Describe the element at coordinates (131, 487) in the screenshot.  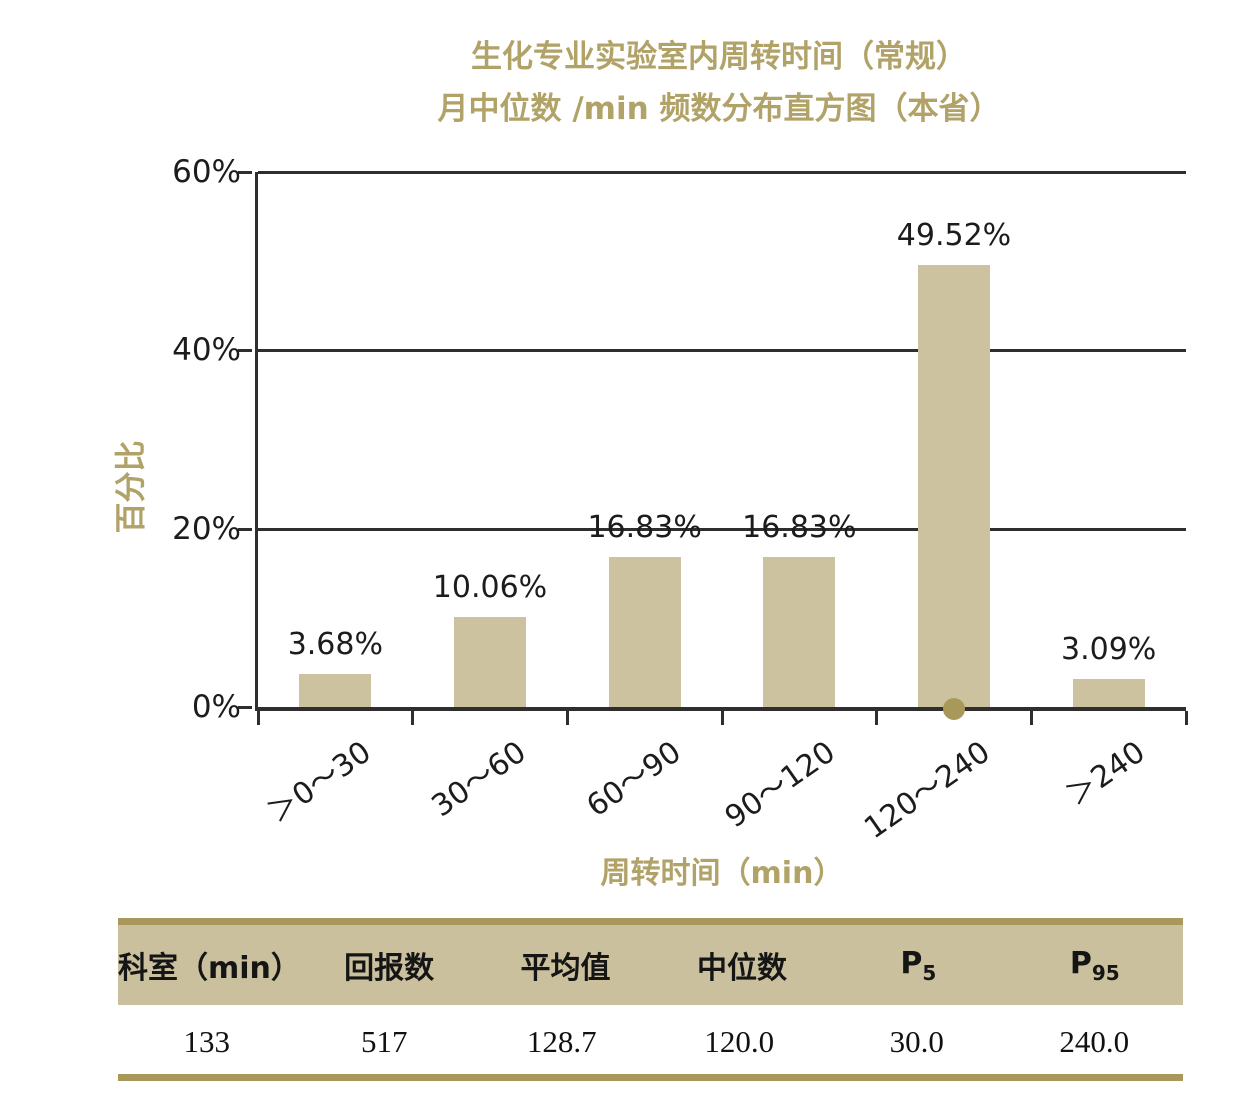
I see `y-axis-label: 百分比` at that location.